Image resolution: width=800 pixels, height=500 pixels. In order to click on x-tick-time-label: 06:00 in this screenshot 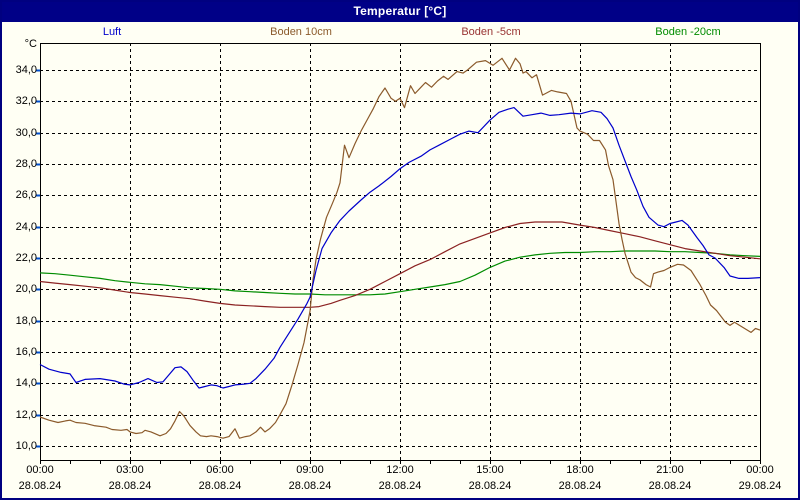, I will do `click(220, 470)`.